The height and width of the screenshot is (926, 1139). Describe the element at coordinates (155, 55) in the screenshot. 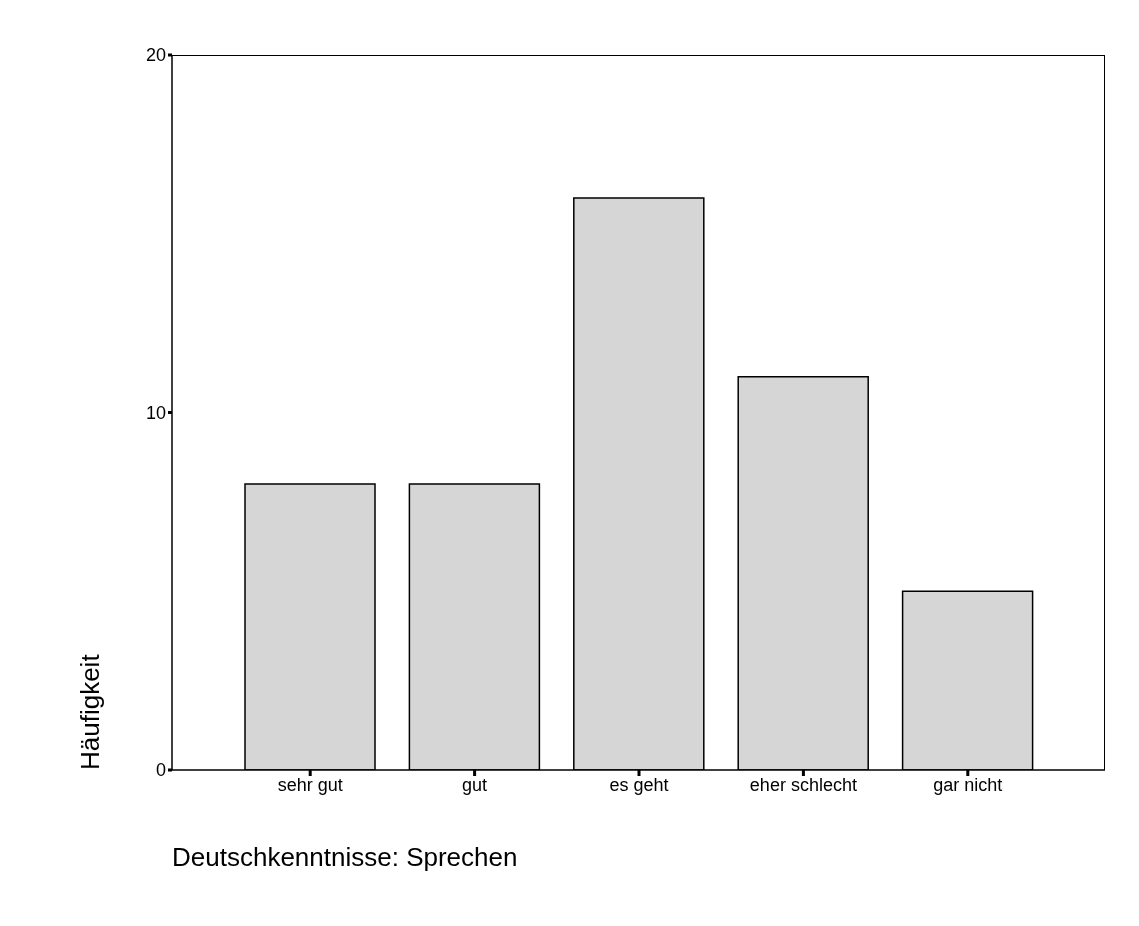

I see `y-tick-label: 20` at that location.